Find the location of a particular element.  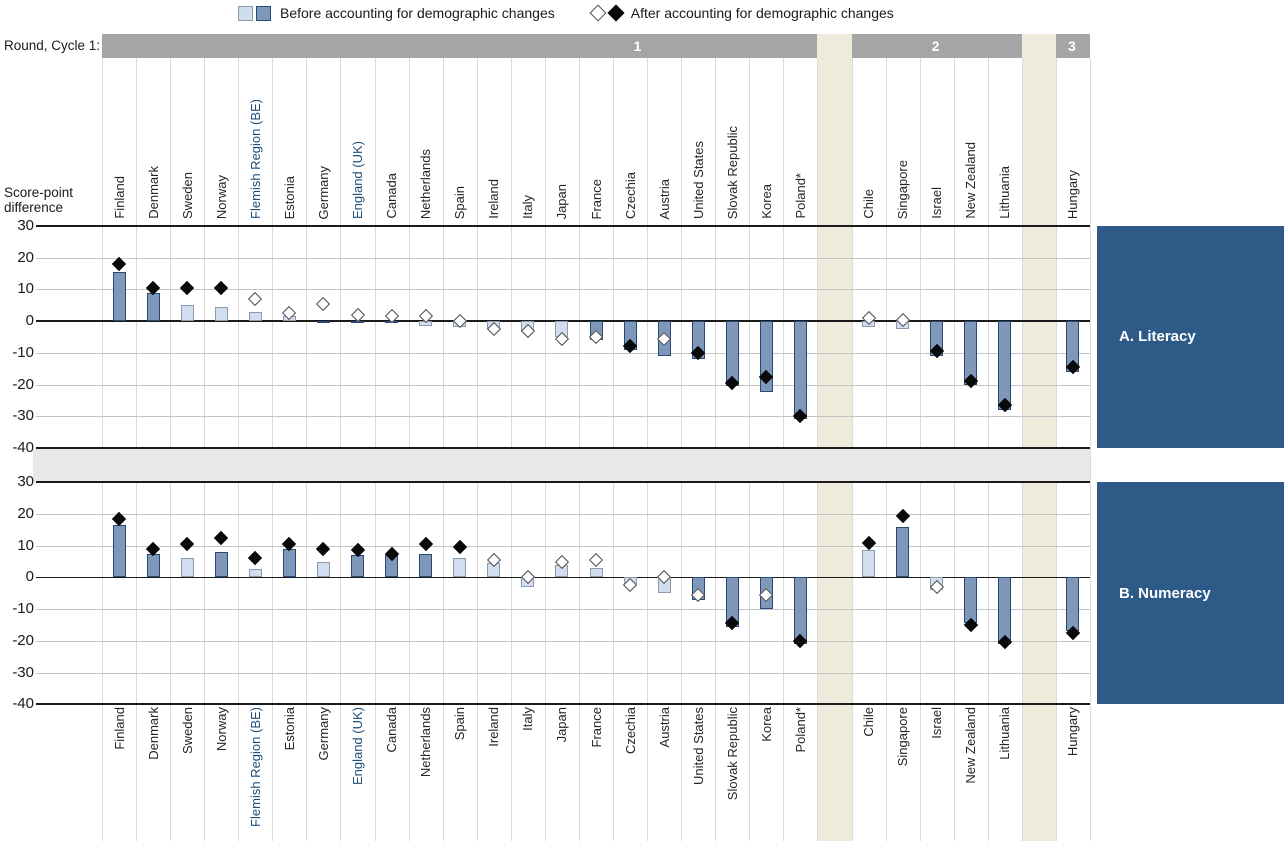

country-label-bottom: Ireland is located at coordinates (494, 727).